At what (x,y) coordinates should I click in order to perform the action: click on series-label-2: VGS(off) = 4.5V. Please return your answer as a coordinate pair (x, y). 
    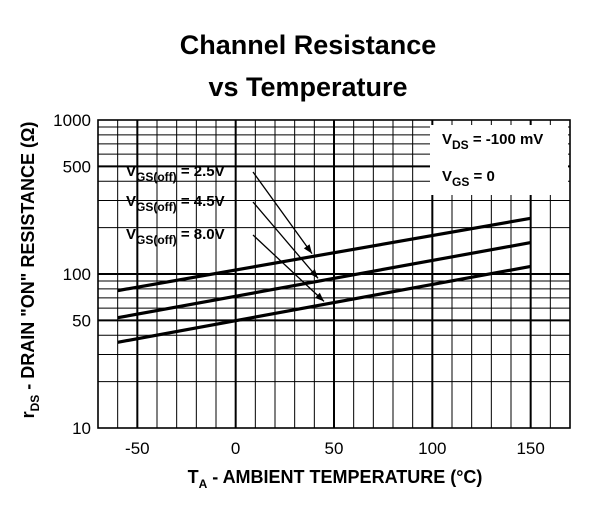
    Looking at the image, I should click on (175, 203).